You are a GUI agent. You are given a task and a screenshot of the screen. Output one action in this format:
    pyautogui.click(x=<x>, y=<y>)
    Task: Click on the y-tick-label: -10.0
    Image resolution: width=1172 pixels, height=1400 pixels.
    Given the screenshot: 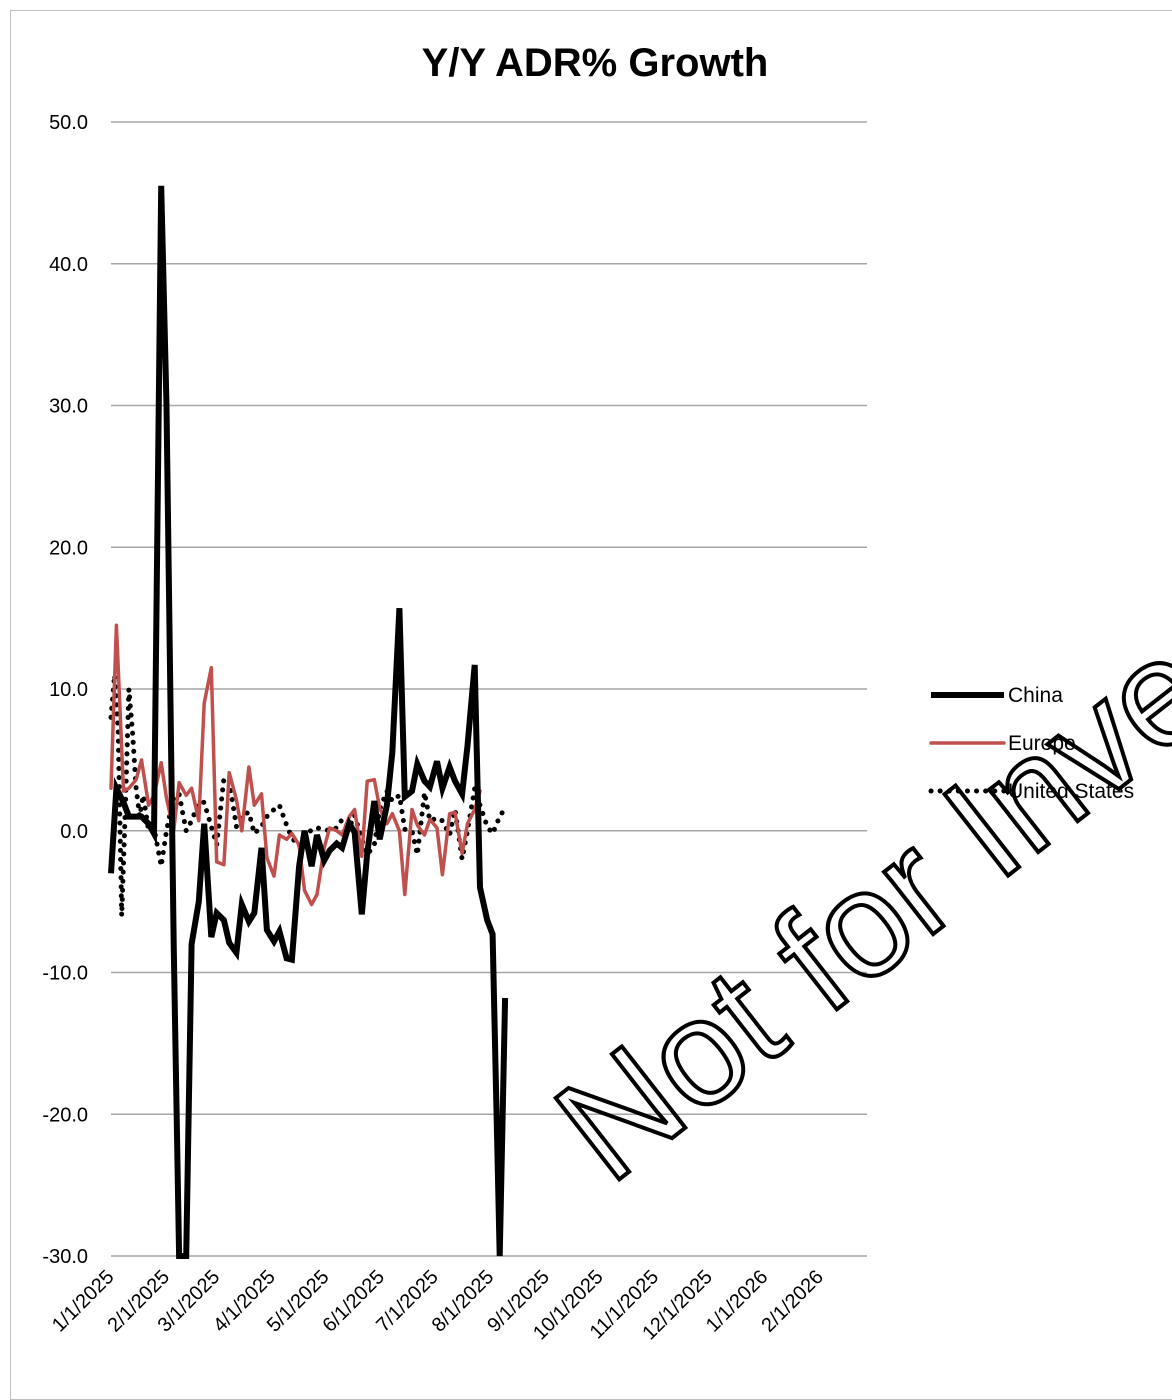 What is the action you would take?
    pyautogui.click(x=65, y=974)
    